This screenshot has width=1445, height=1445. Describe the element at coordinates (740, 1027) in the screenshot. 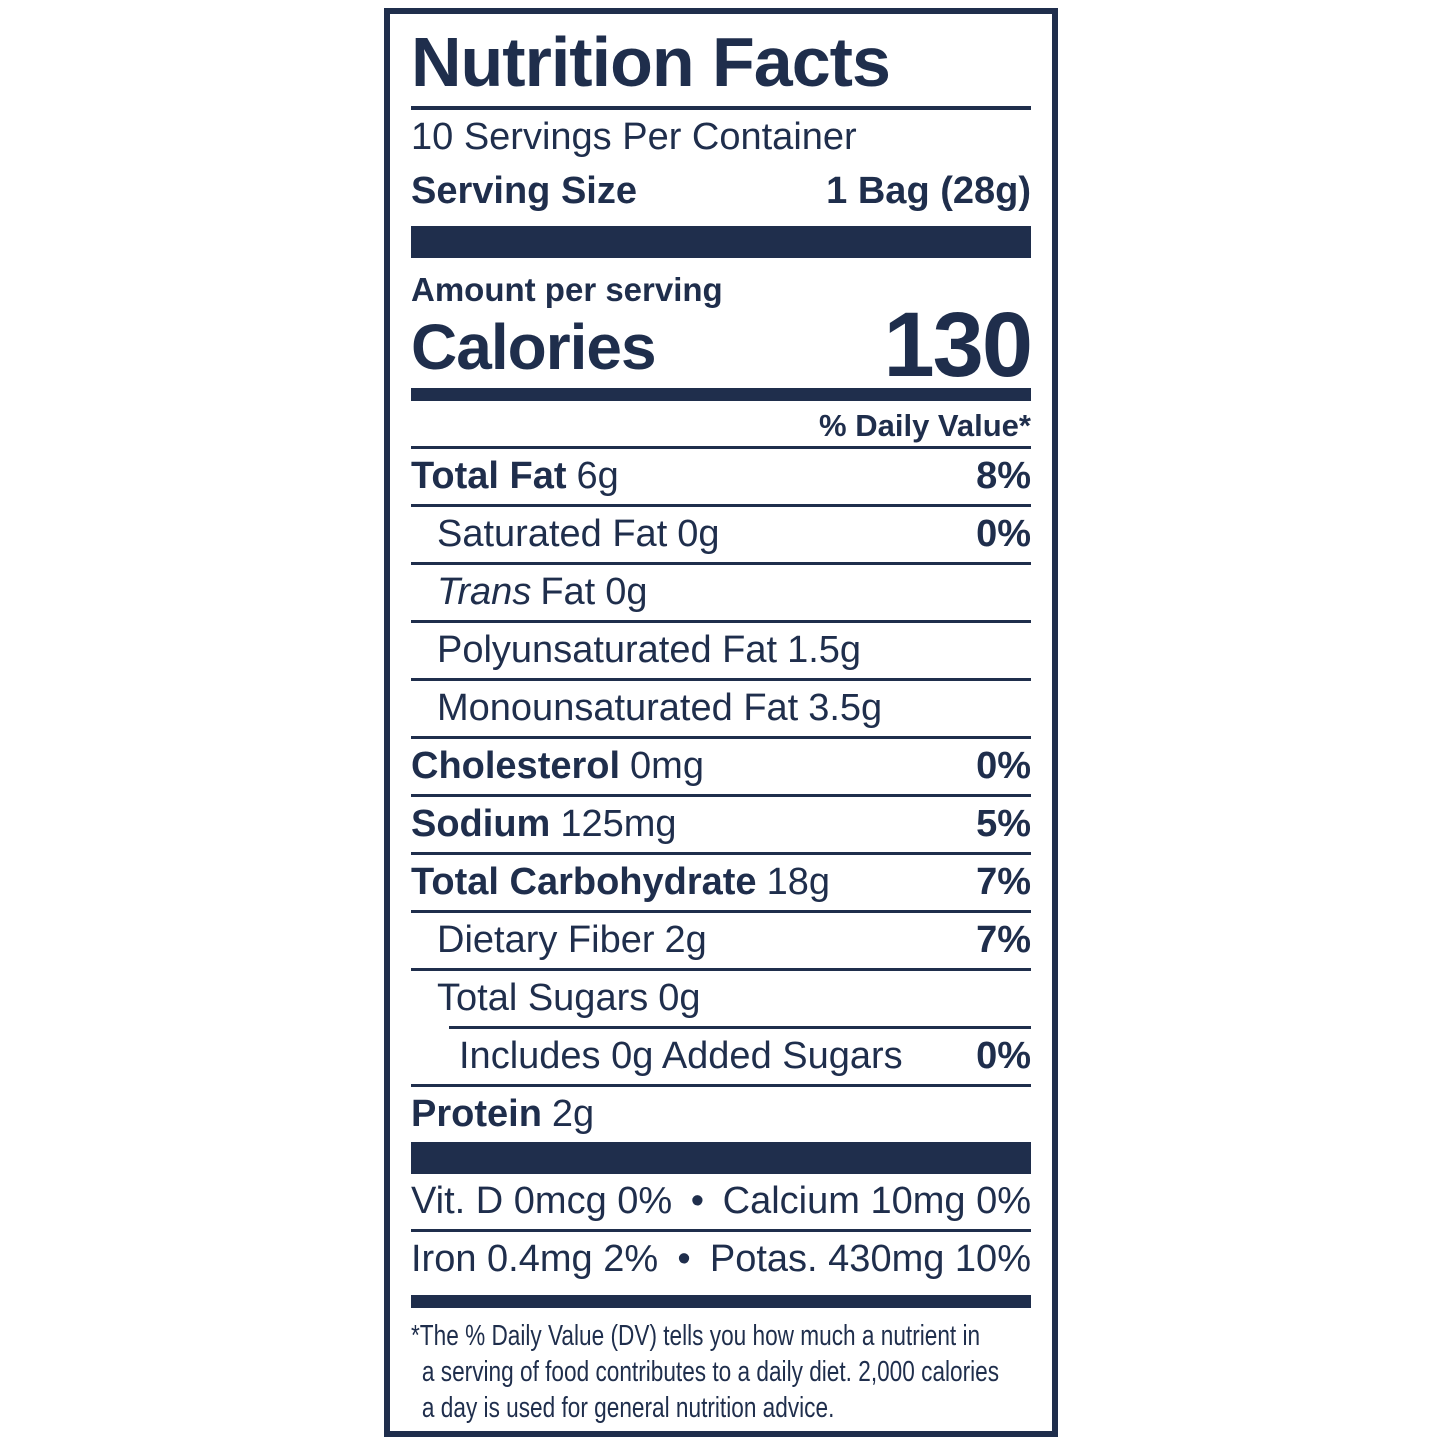

I see `indented-rule` at that location.